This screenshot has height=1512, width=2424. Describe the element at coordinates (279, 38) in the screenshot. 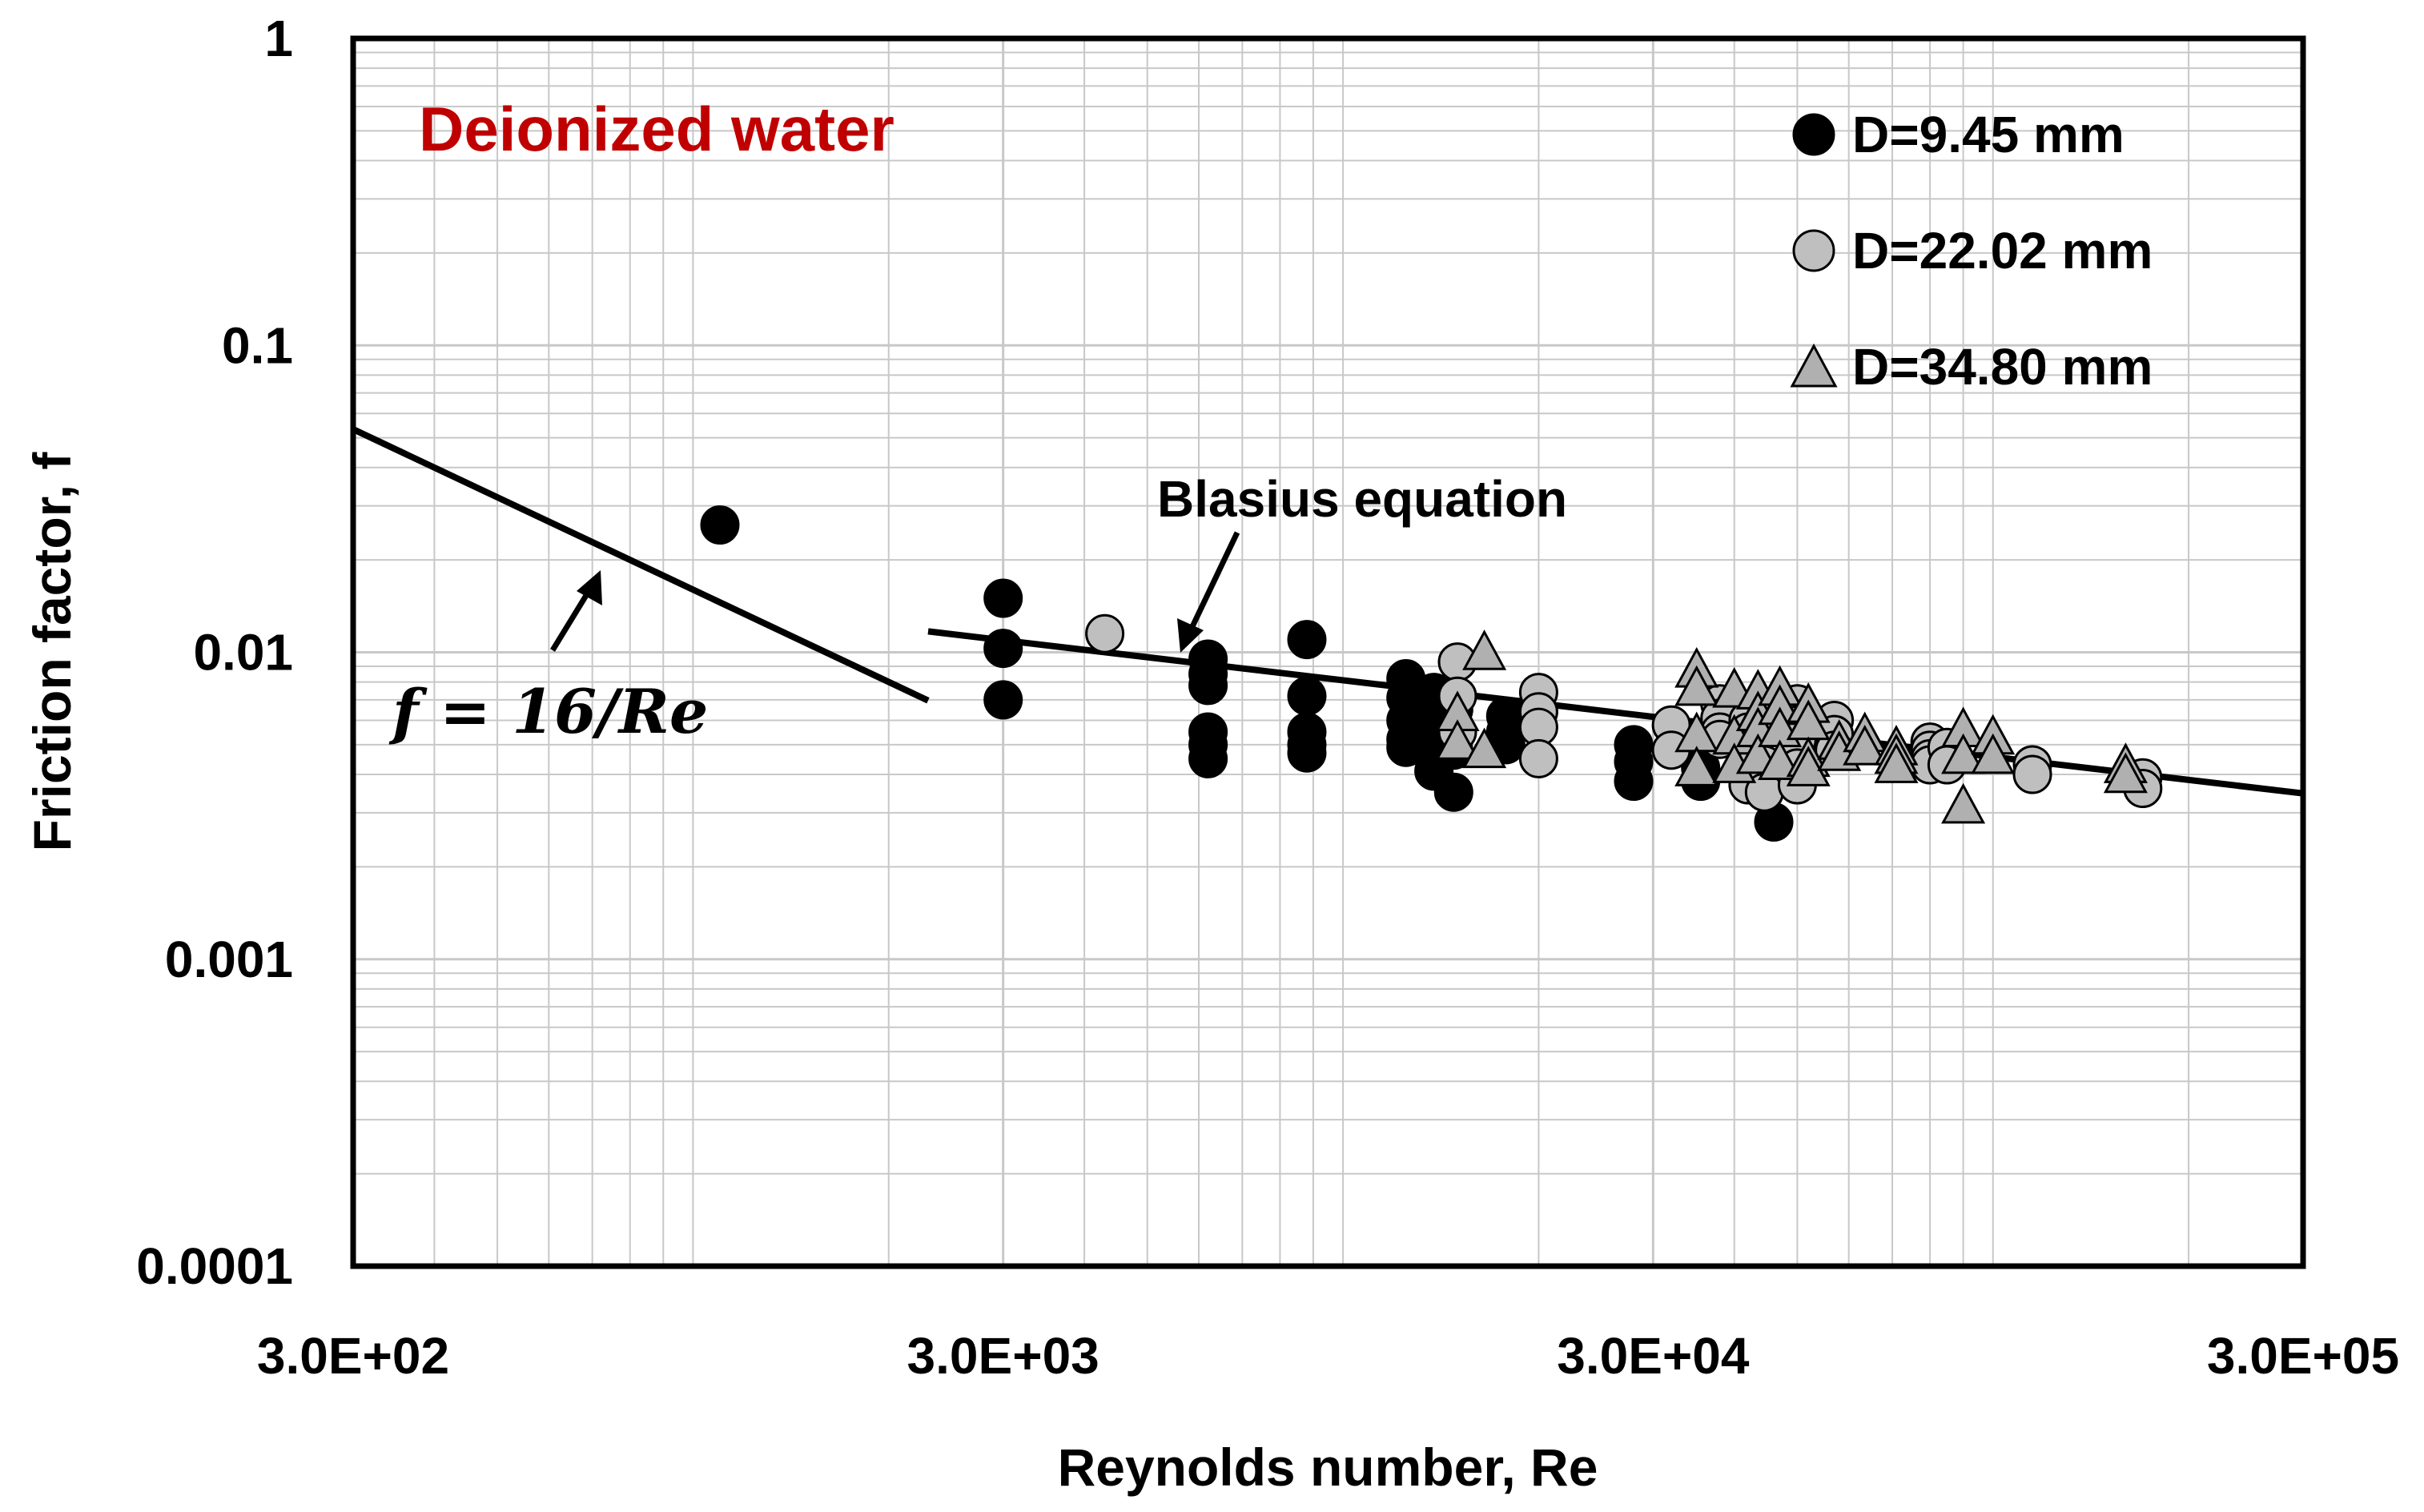

I see `y-tick-label: 1` at that location.